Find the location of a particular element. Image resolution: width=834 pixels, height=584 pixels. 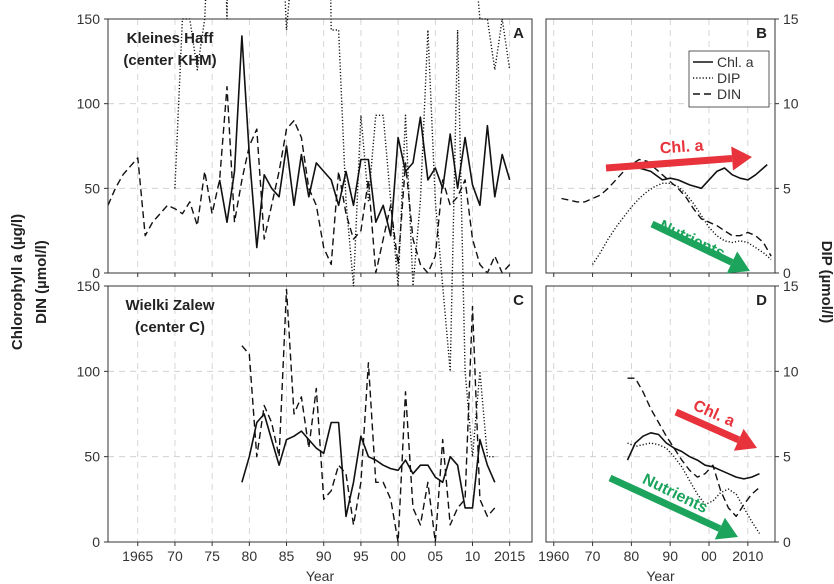

x-tick-label: 85 is located at coordinates (287, 556).